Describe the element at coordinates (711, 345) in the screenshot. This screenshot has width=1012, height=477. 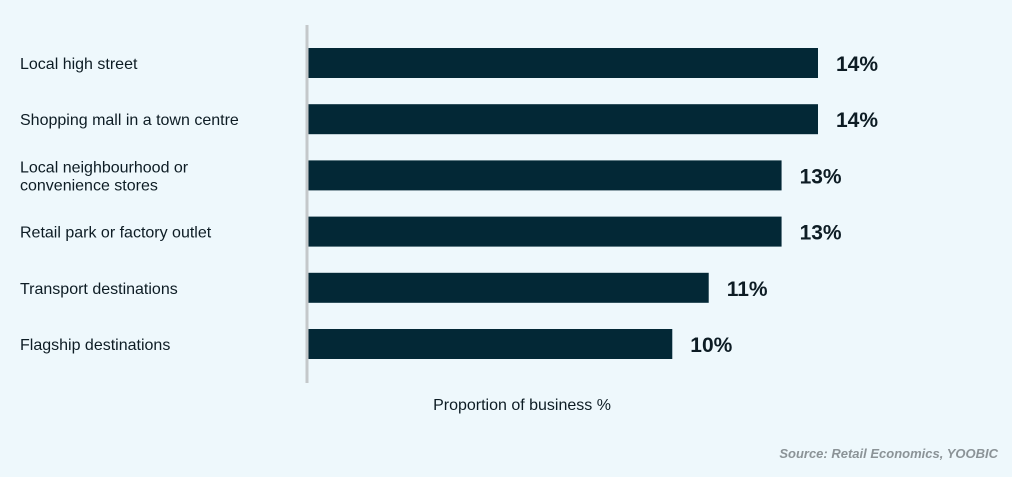
I see `value-label-5: 10%` at that location.